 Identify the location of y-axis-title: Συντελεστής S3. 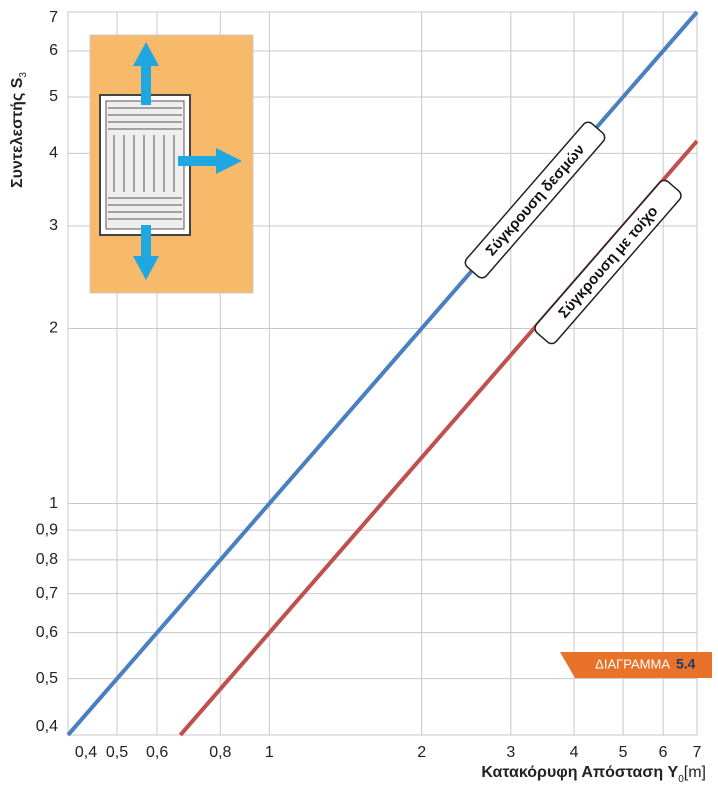
(18, 130).